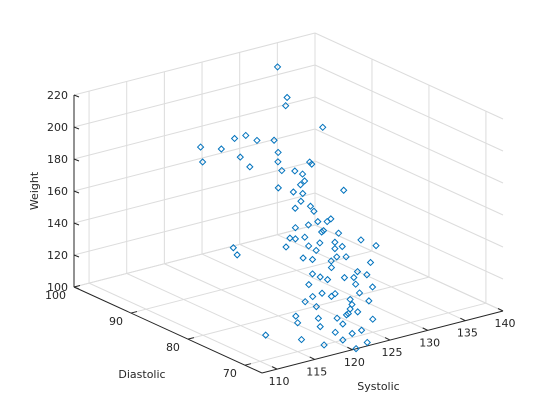 The height and width of the screenshot is (420, 560). What do you see at coordinates (392, 352) in the screenshot?
I see `x-tick-label: 125` at bounding box center [392, 352].